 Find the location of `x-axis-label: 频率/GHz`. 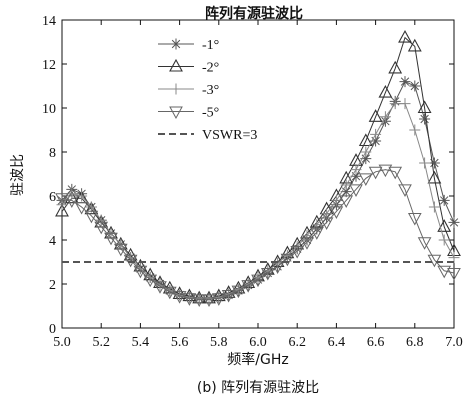

x-axis-label: 频率/GHz is located at coordinates (257, 359).